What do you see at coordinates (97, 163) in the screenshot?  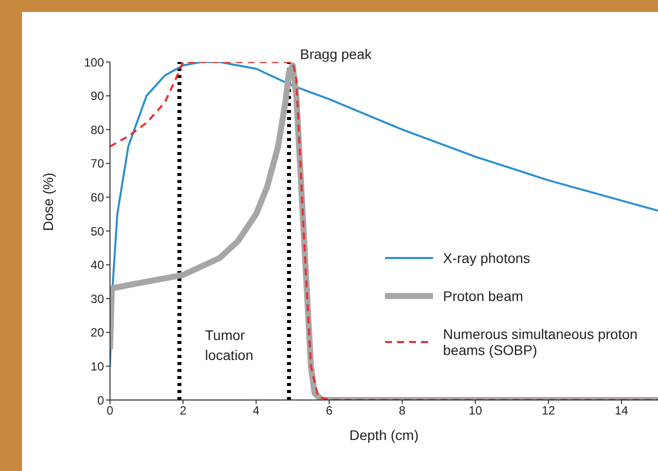 I see `y-tick-label: 70` at bounding box center [97, 163].